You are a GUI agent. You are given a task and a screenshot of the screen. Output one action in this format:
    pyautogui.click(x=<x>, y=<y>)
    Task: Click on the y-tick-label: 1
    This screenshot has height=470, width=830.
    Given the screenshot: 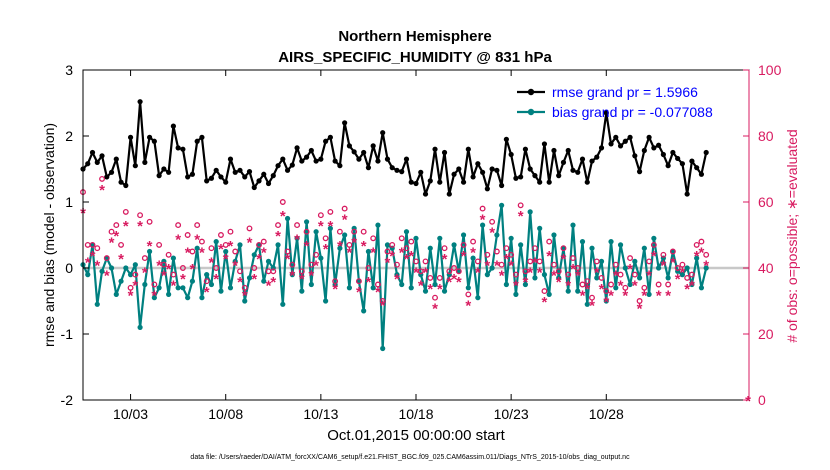 What is the action you would take?
    pyautogui.click(x=69, y=202)
    